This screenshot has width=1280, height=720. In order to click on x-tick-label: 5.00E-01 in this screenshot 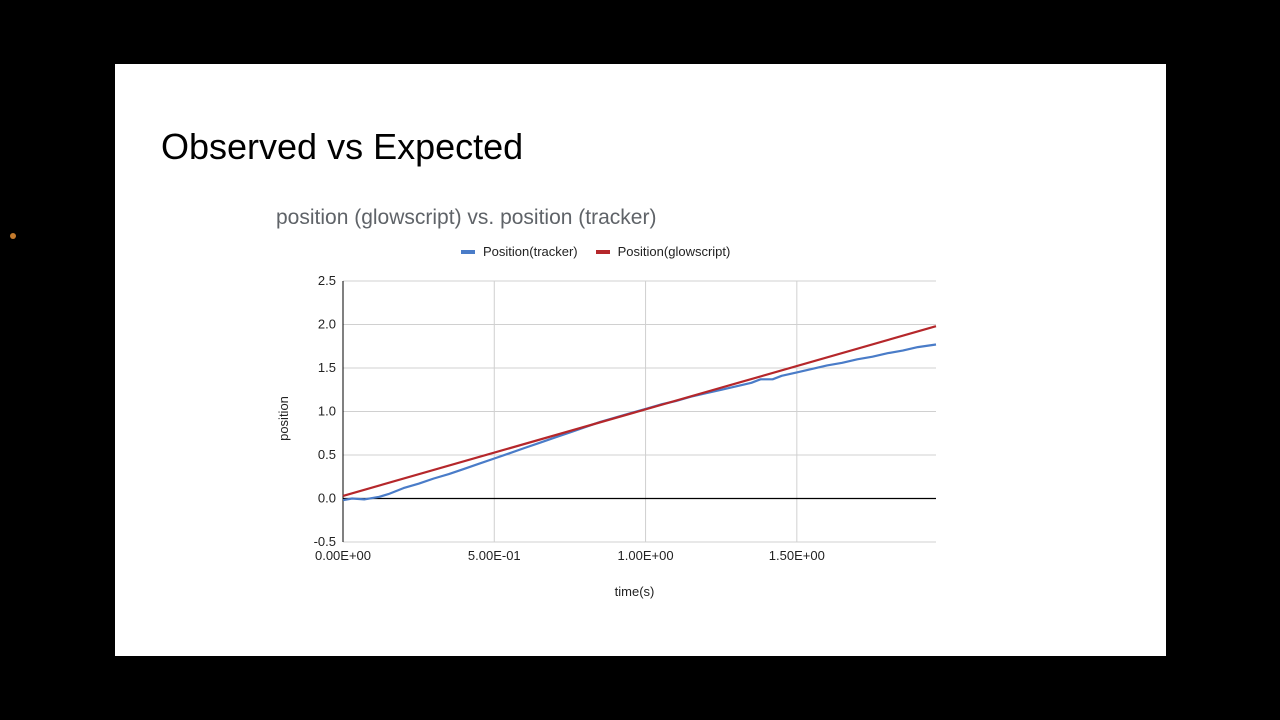, I will do `click(494, 555)`.